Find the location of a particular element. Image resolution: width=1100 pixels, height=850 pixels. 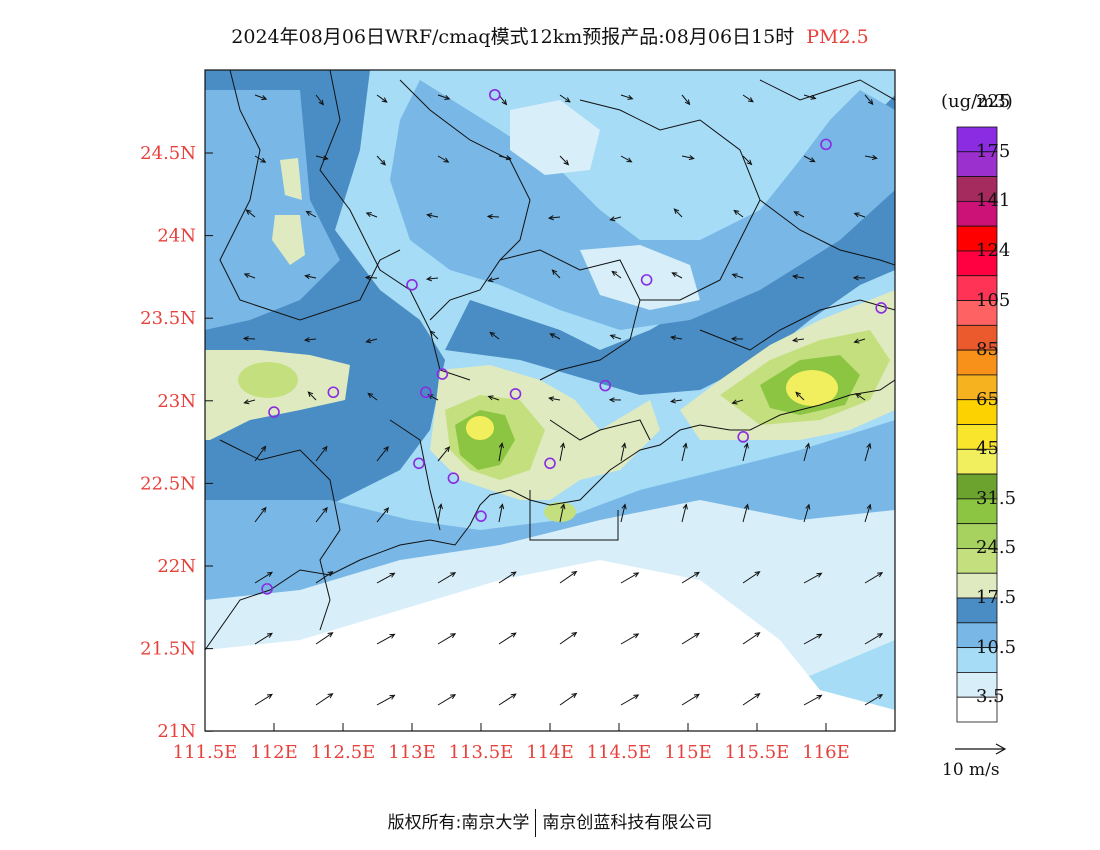

y-tick-label: 22.5N is located at coordinates (168, 483).